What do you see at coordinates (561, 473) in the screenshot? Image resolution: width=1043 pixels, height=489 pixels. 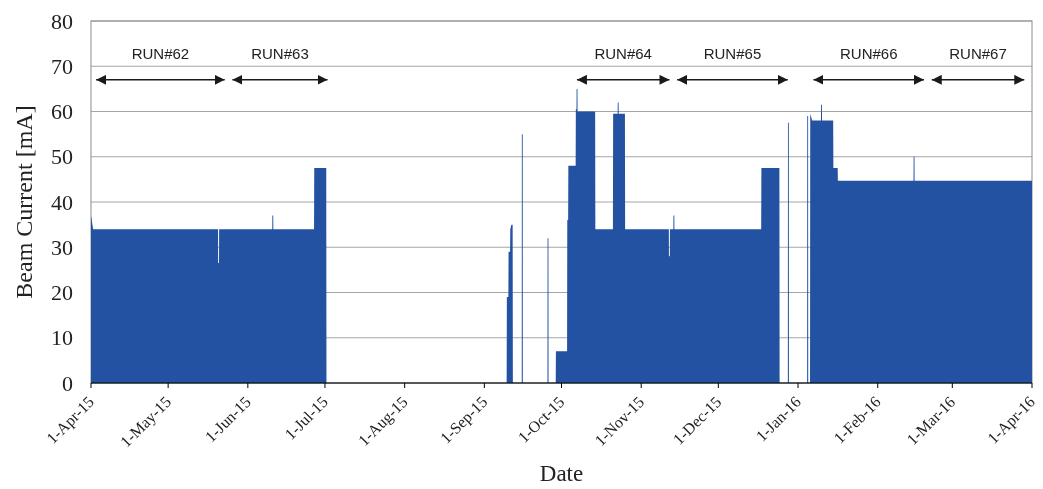 I see `x-axis-title: Date` at bounding box center [561, 473].